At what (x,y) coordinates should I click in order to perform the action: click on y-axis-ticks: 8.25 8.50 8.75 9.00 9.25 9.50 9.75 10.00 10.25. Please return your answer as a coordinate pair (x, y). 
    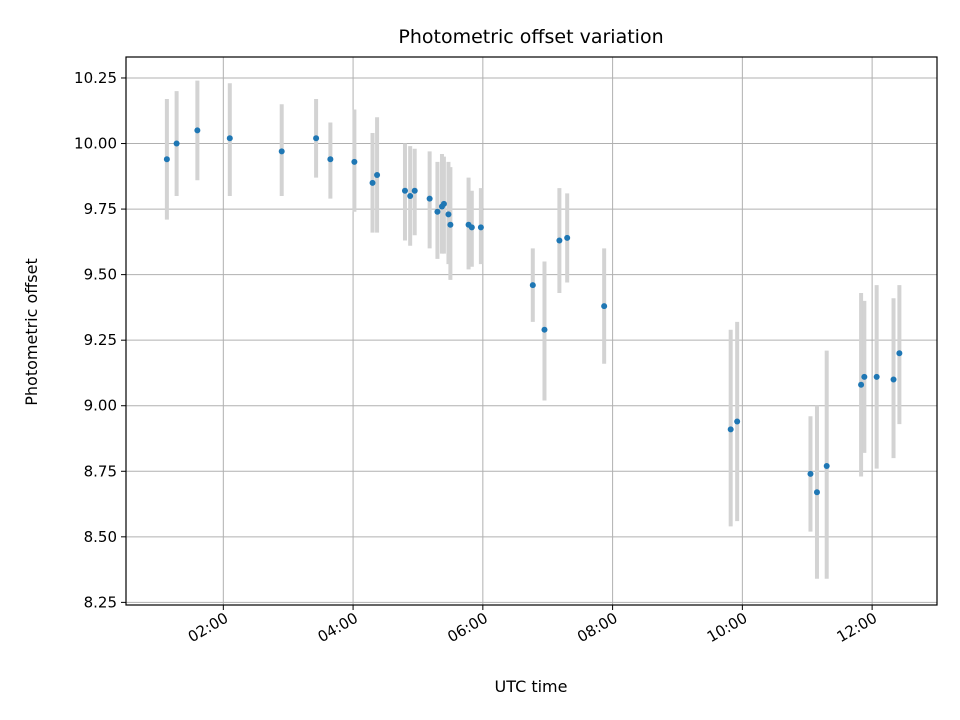
    Looking at the image, I should click on (100, 340).